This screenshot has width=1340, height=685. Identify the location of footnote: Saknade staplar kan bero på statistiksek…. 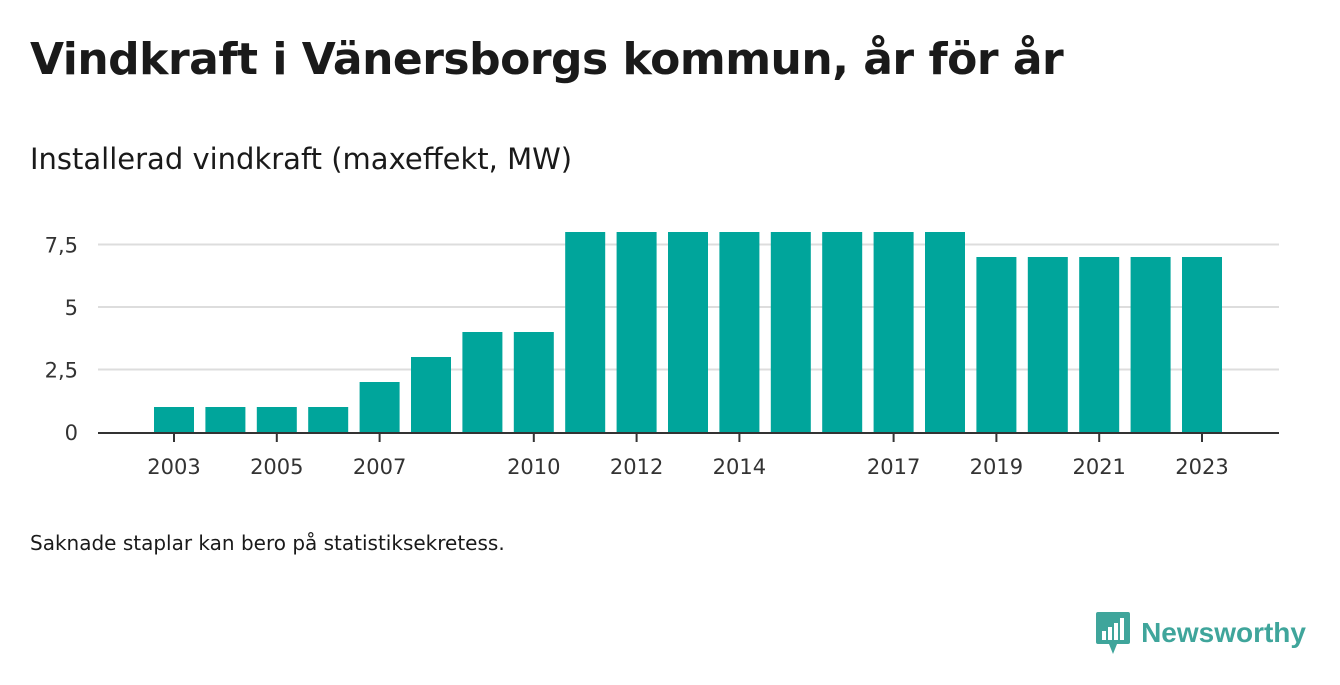
(267, 543).